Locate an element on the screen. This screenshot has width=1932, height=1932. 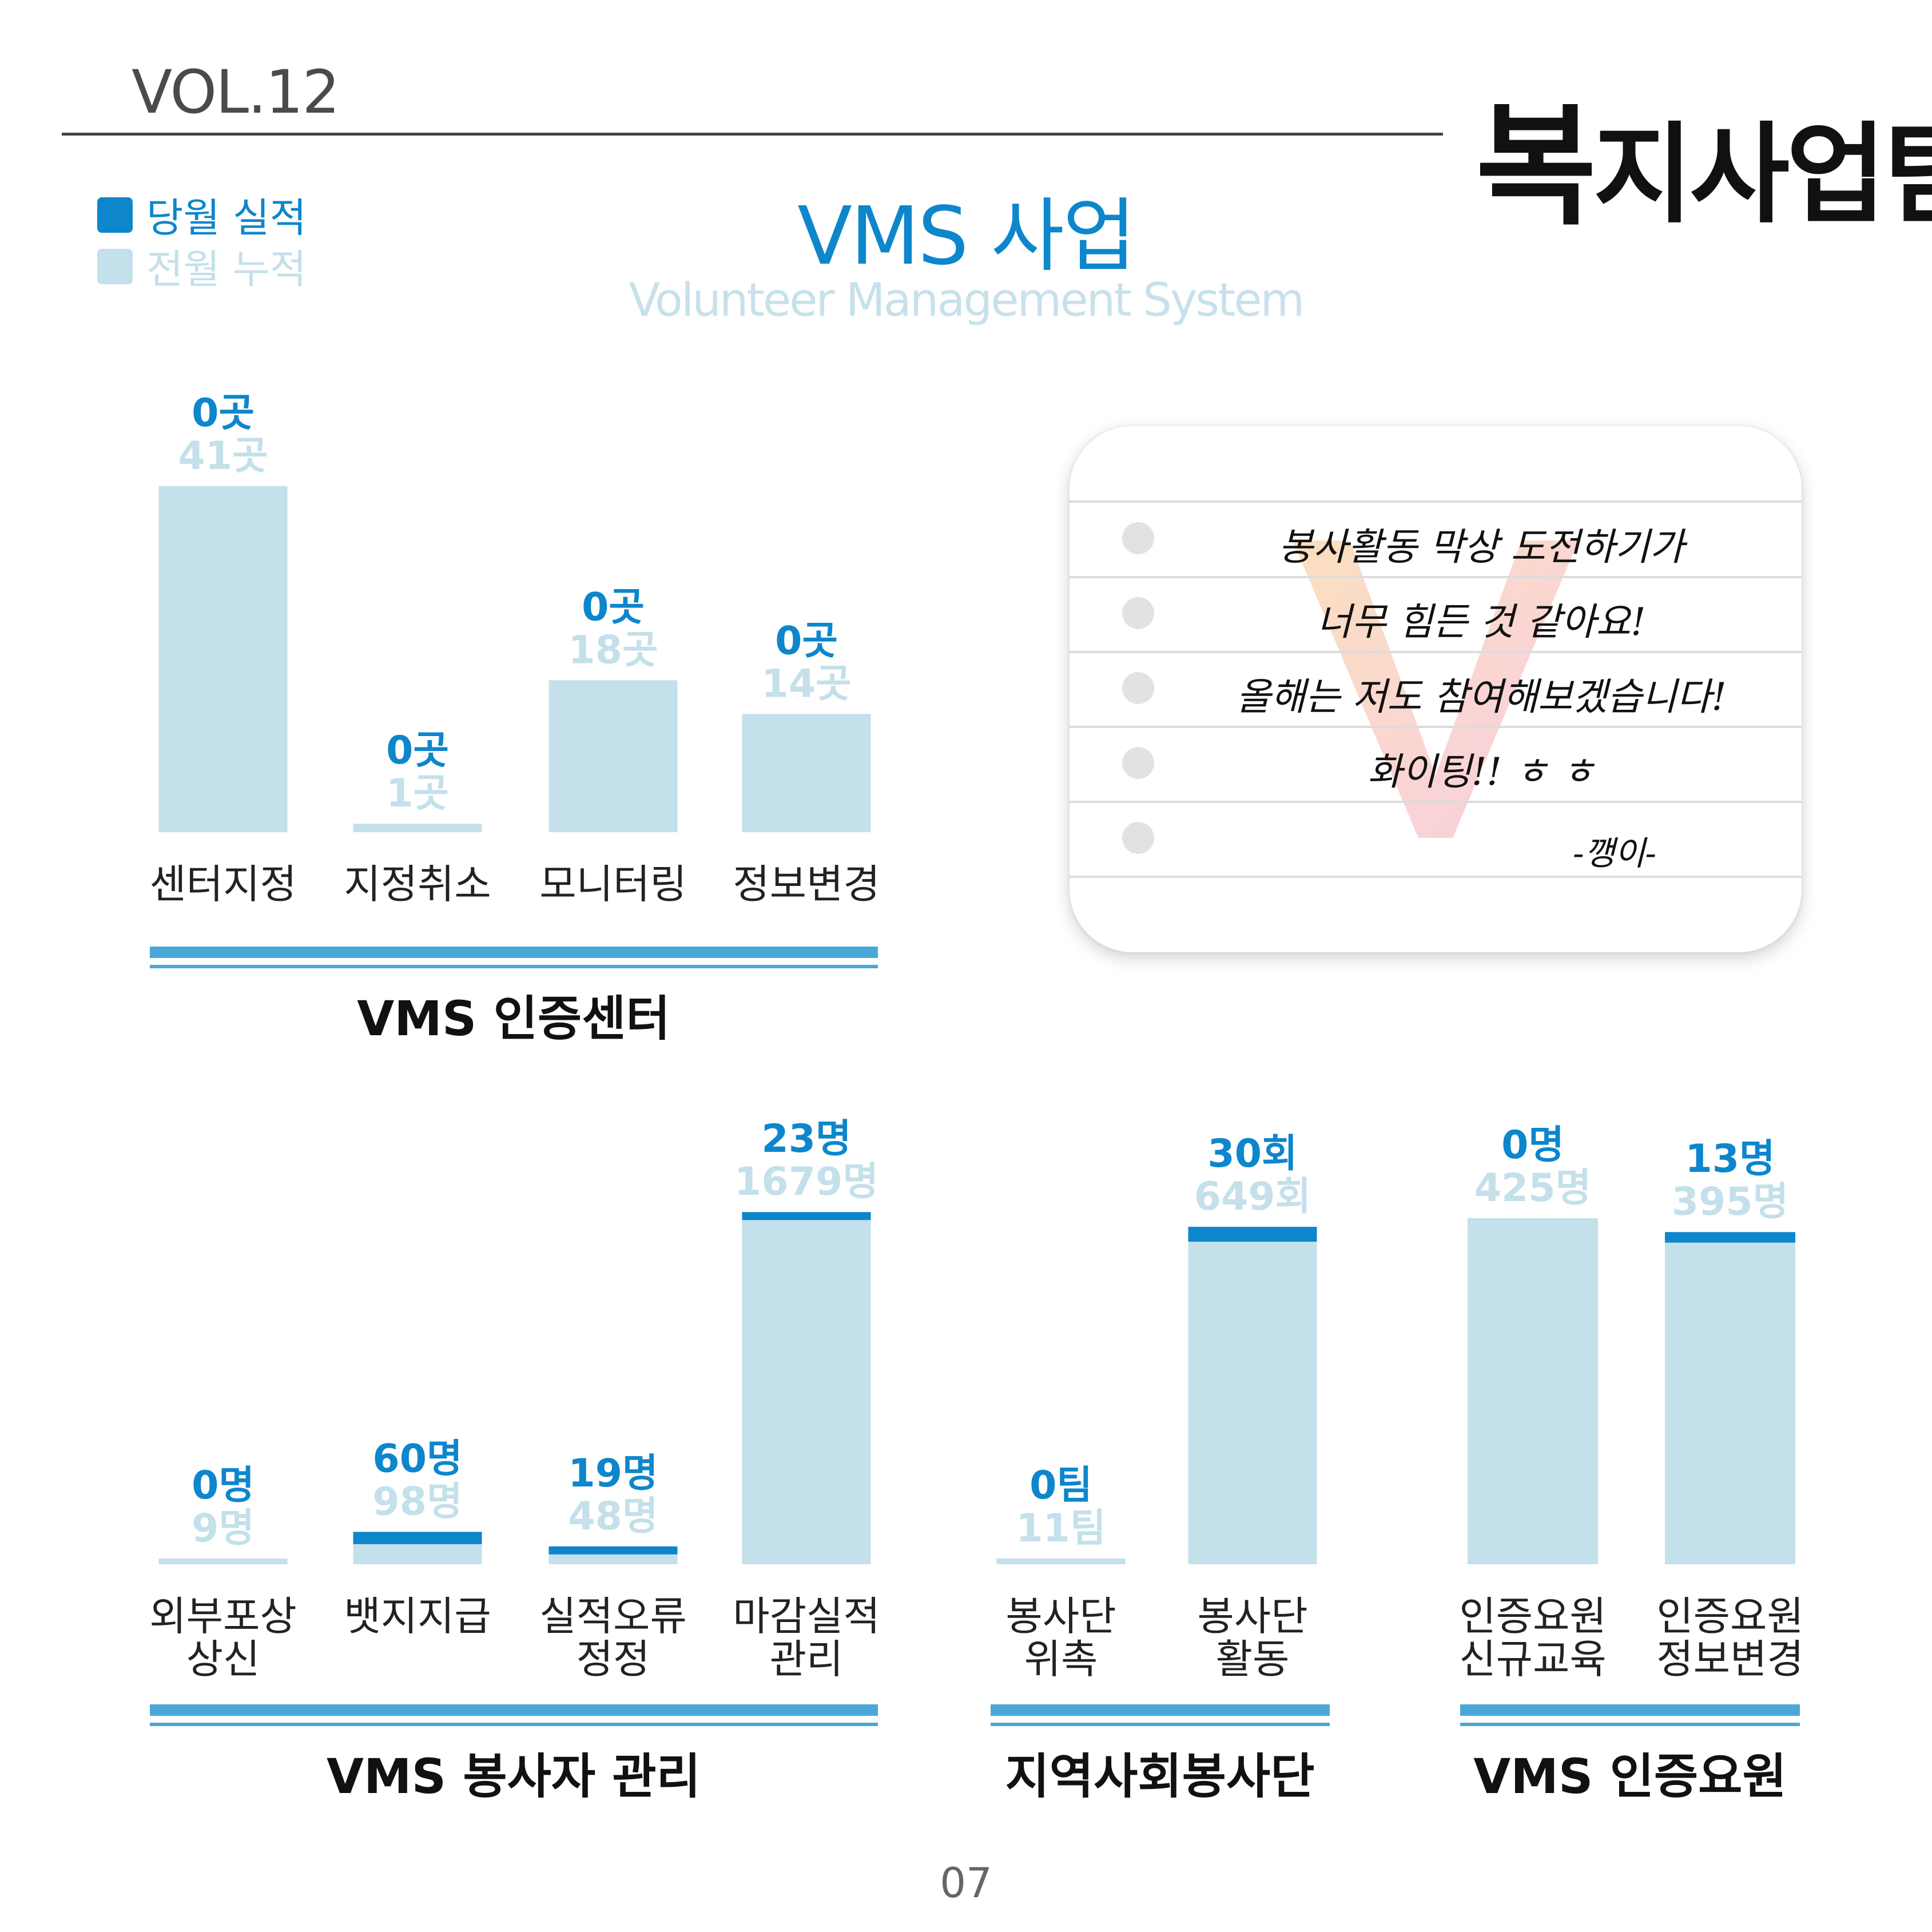
data-label-cumulative: 48명 is located at coordinates (613, 1516).